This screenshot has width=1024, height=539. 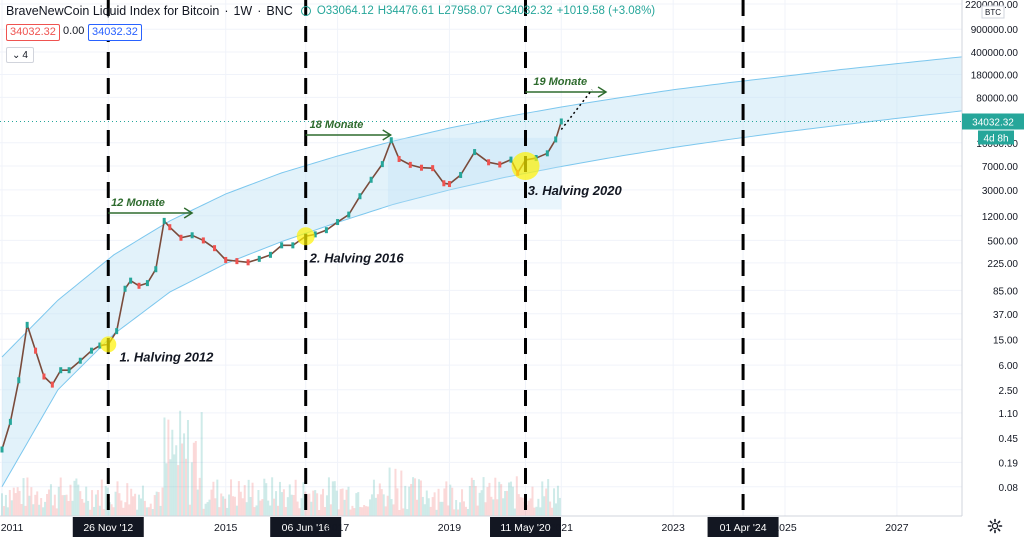 I want to click on time-tick-label: 2011, so click(x=12, y=528).